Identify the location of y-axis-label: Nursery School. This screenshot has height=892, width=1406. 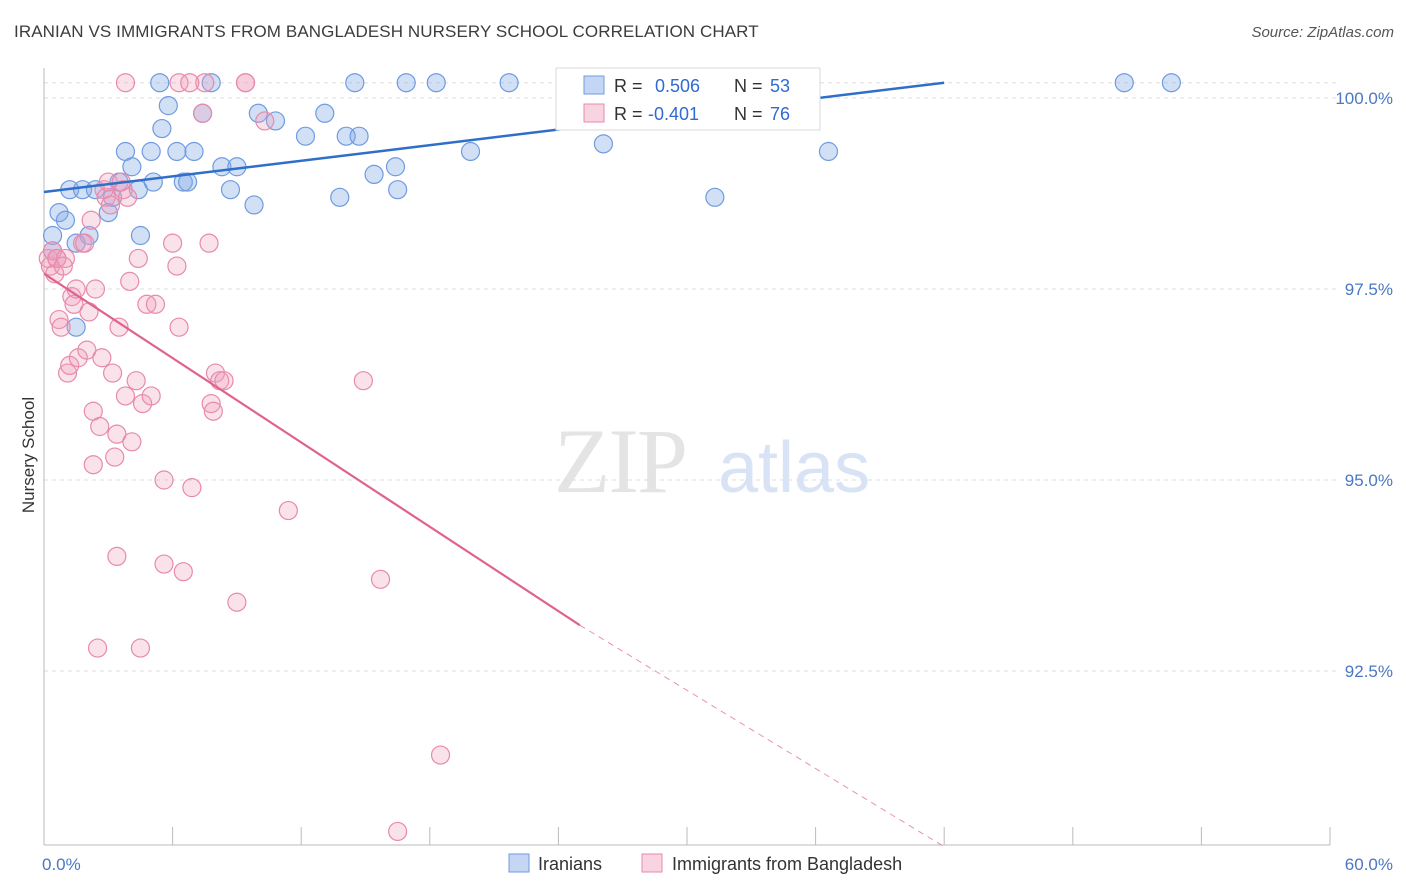
(28, 455).